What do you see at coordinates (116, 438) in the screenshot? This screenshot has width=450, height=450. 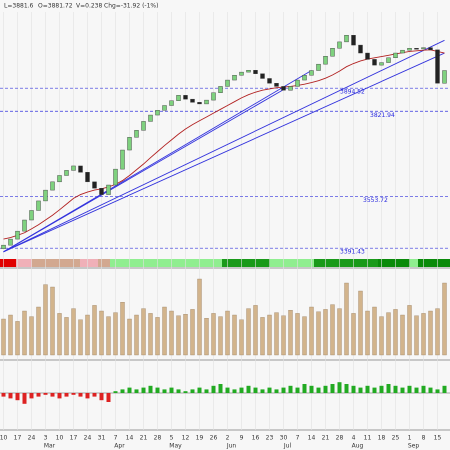 I see `x-tick-label: 7` at bounding box center [116, 438].